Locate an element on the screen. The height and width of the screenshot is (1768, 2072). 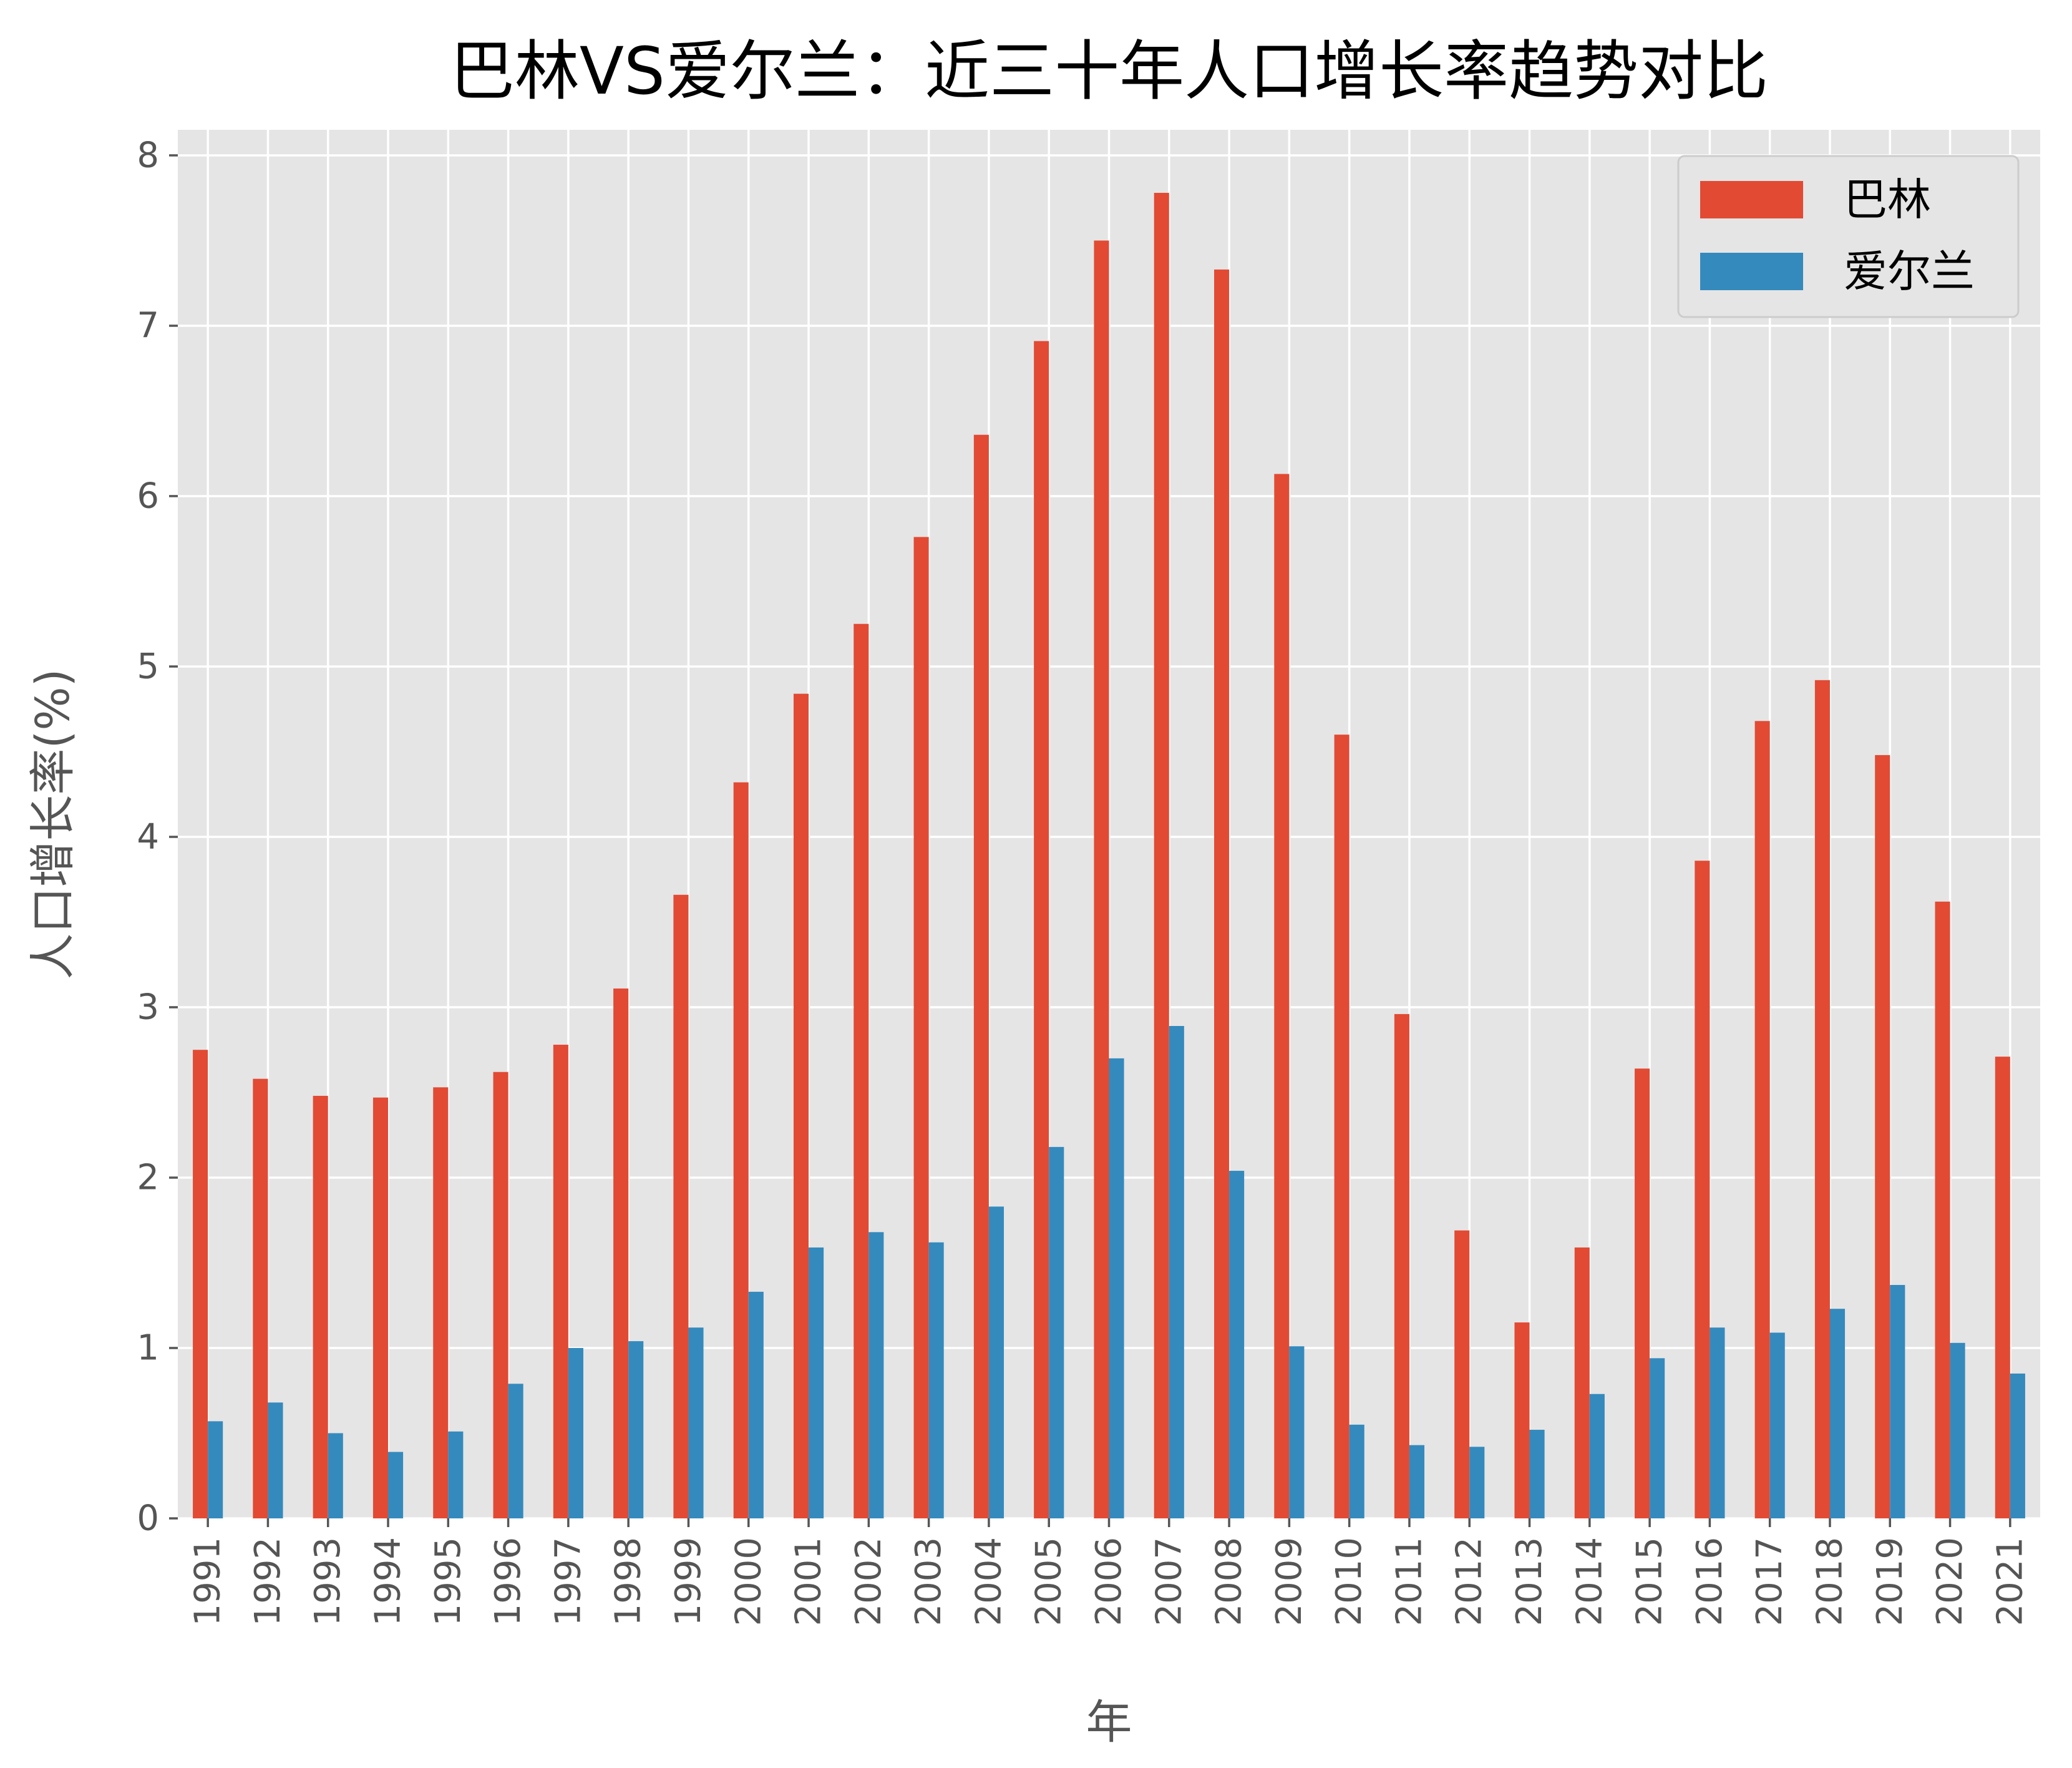
x-tick-label: 2005 is located at coordinates (1049, 1582).